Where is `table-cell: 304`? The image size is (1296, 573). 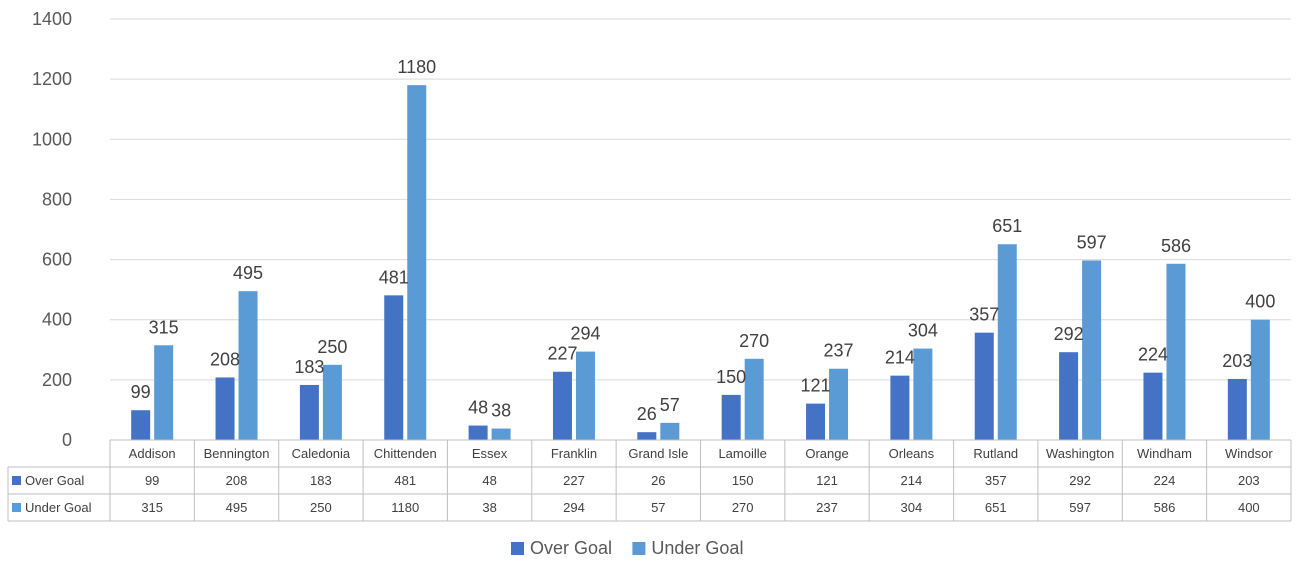 table-cell: 304 is located at coordinates (912, 507).